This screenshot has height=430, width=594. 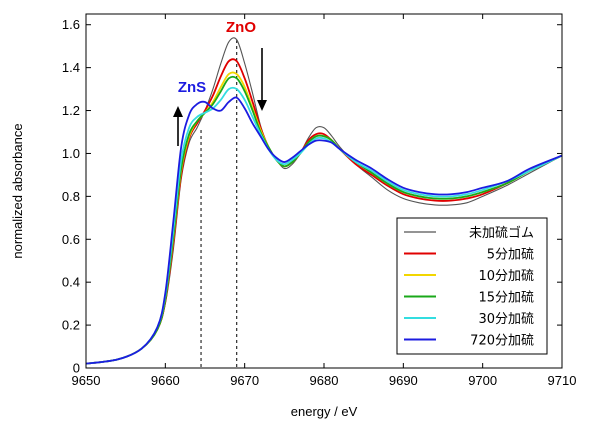 What do you see at coordinates (71, 153) in the screenshot?
I see `y-tick-label: 1.0` at bounding box center [71, 153].